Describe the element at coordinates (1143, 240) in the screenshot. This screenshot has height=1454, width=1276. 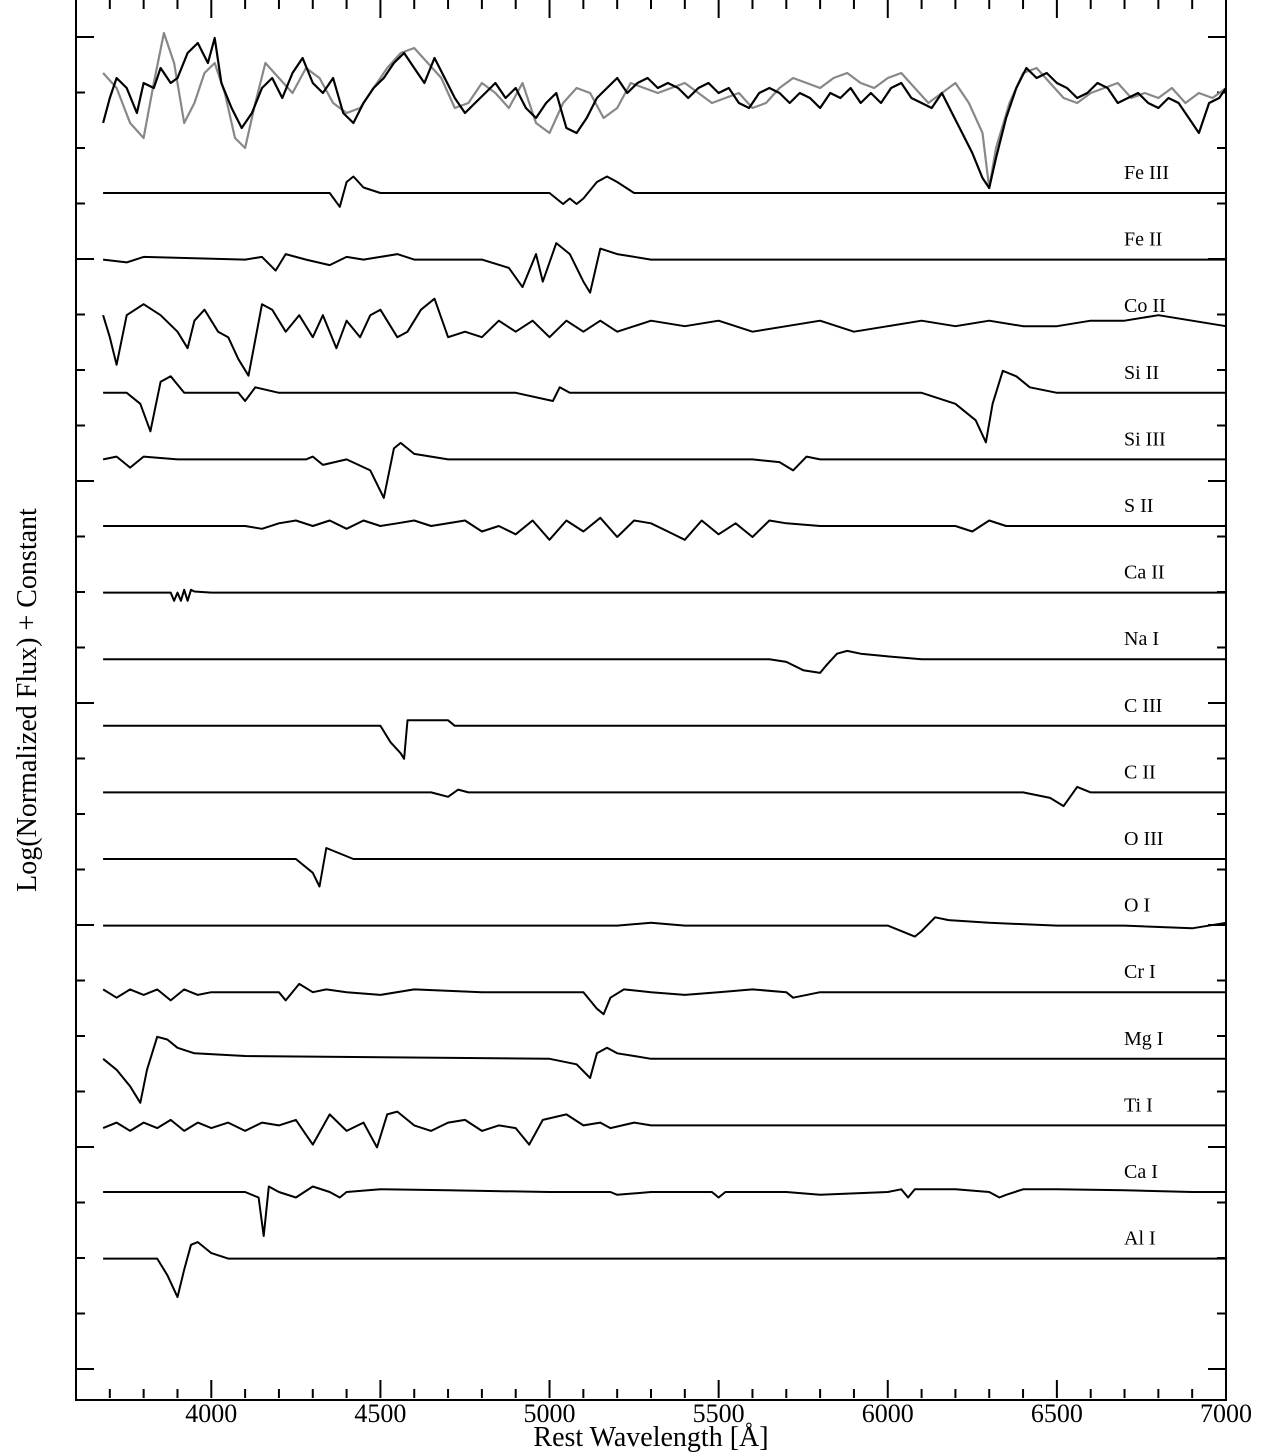
I see `ion-label: Fe II` at that location.